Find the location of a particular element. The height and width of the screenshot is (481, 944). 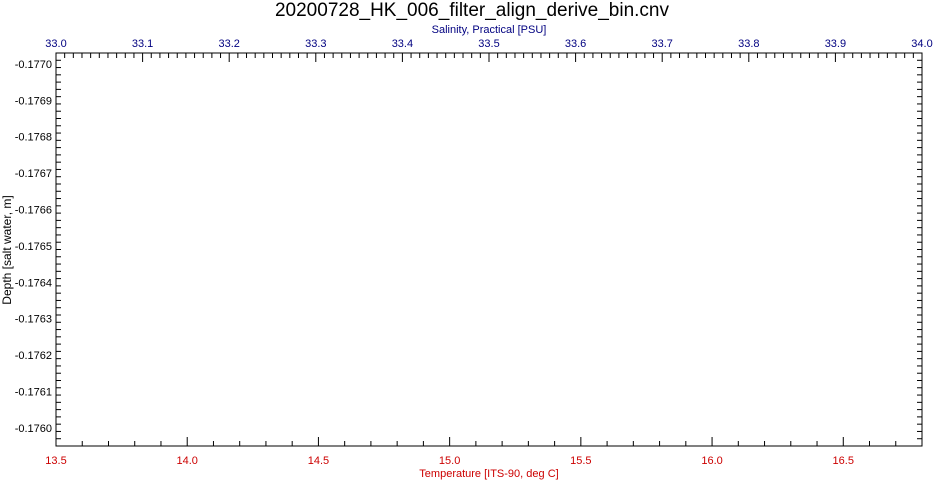

bottom-x-tick-label: 15.5 is located at coordinates (580, 461).